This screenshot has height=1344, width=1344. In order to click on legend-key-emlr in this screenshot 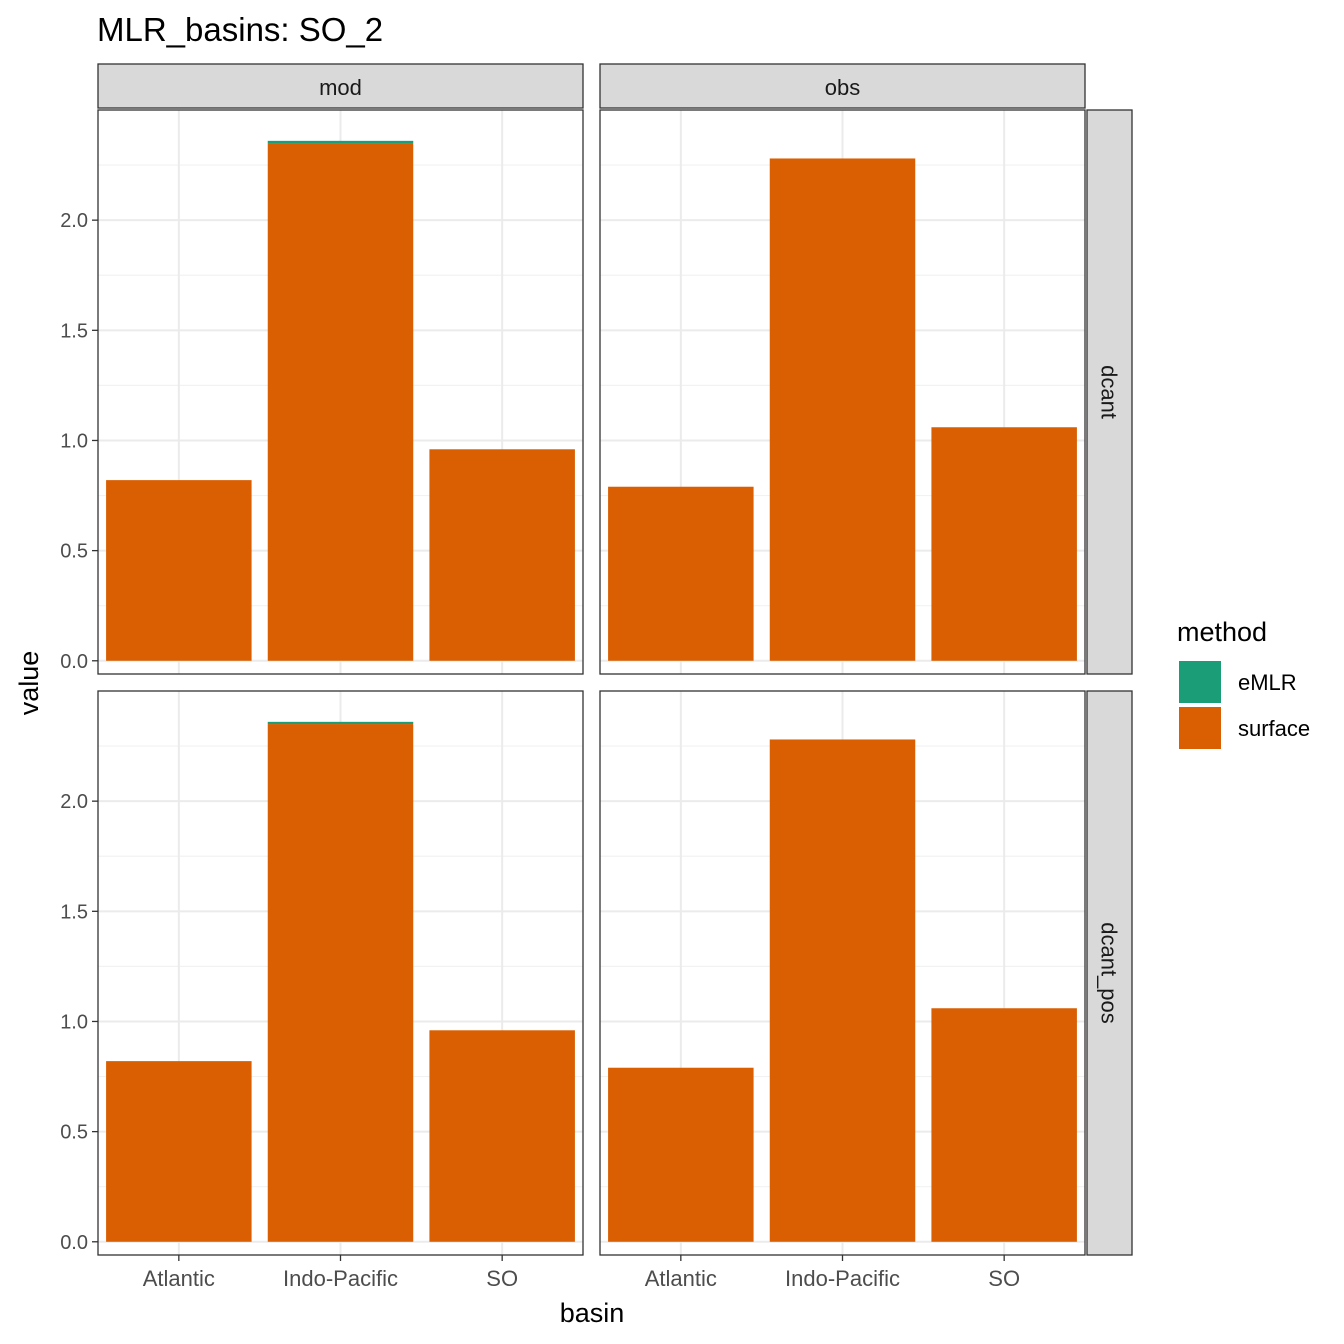, I will do `click(1200, 682)`.